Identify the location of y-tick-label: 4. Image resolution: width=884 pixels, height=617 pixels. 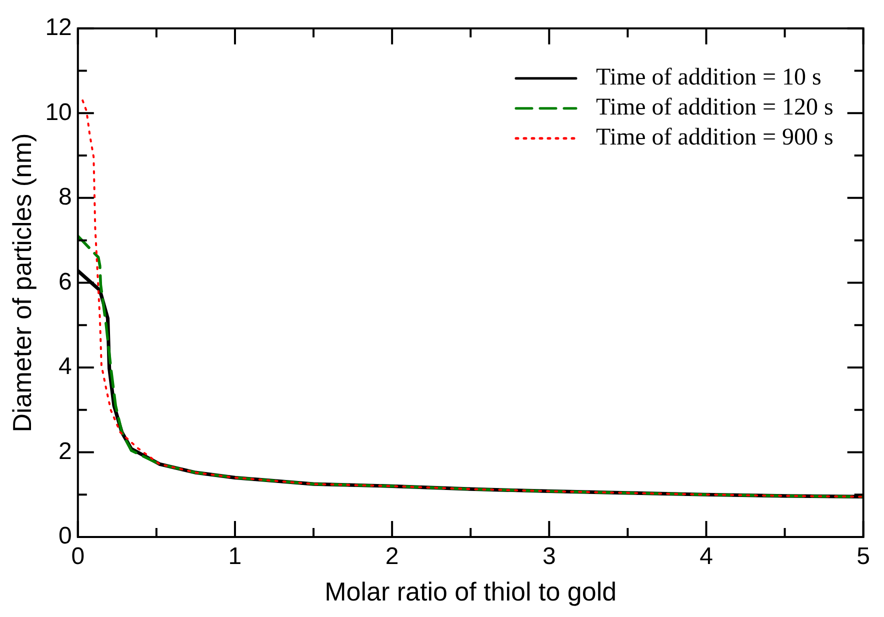
(65, 366).